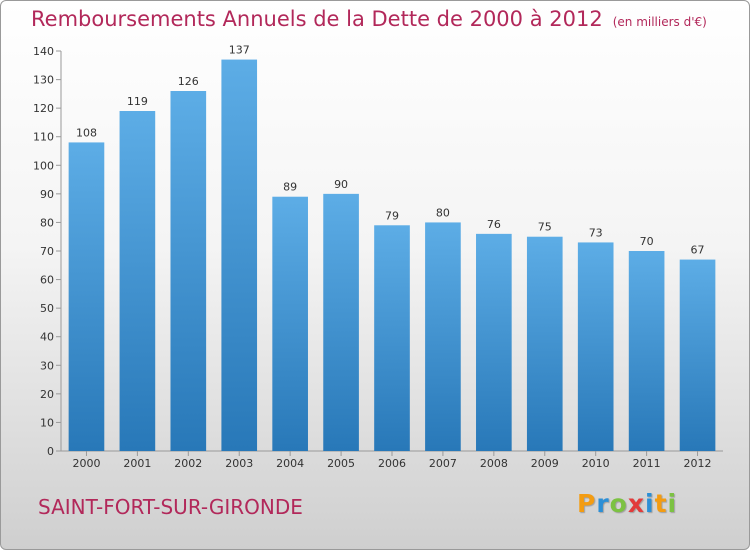 The width and height of the screenshot is (750, 550). What do you see at coordinates (545, 227) in the screenshot?
I see `bar-value-label: 75` at bounding box center [545, 227].